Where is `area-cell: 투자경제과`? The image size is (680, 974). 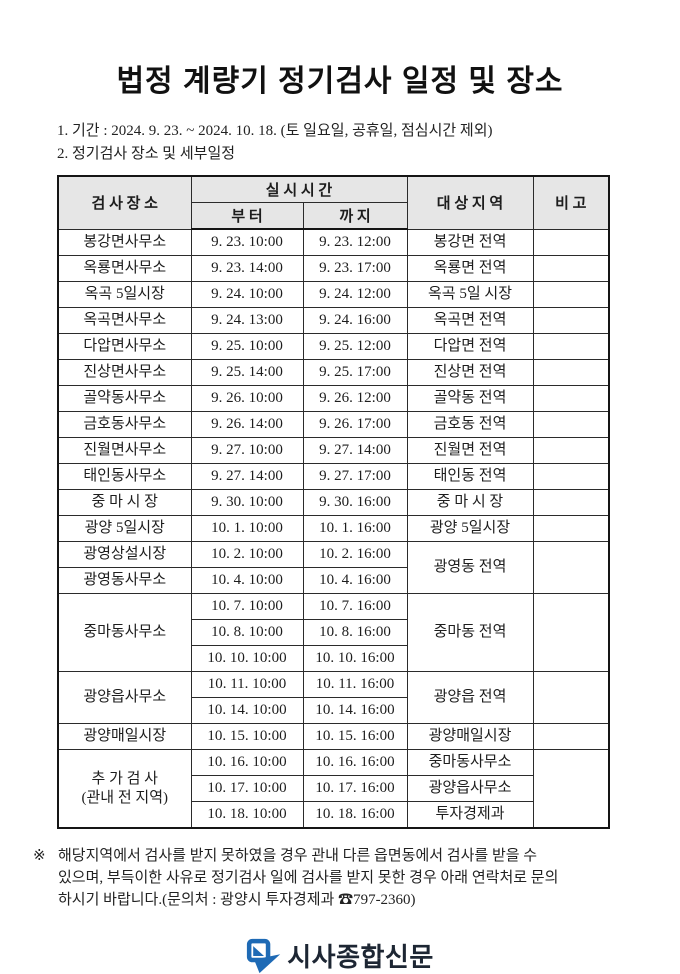 area-cell: 투자경제과 is located at coordinates (470, 815).